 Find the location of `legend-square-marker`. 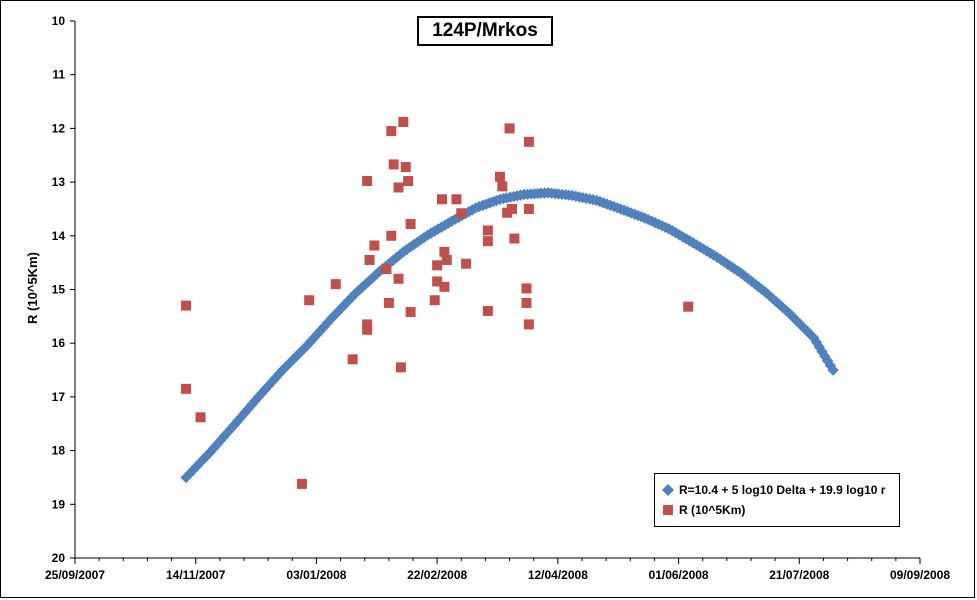

legend-square-marker is located at coordinates (668, 510).